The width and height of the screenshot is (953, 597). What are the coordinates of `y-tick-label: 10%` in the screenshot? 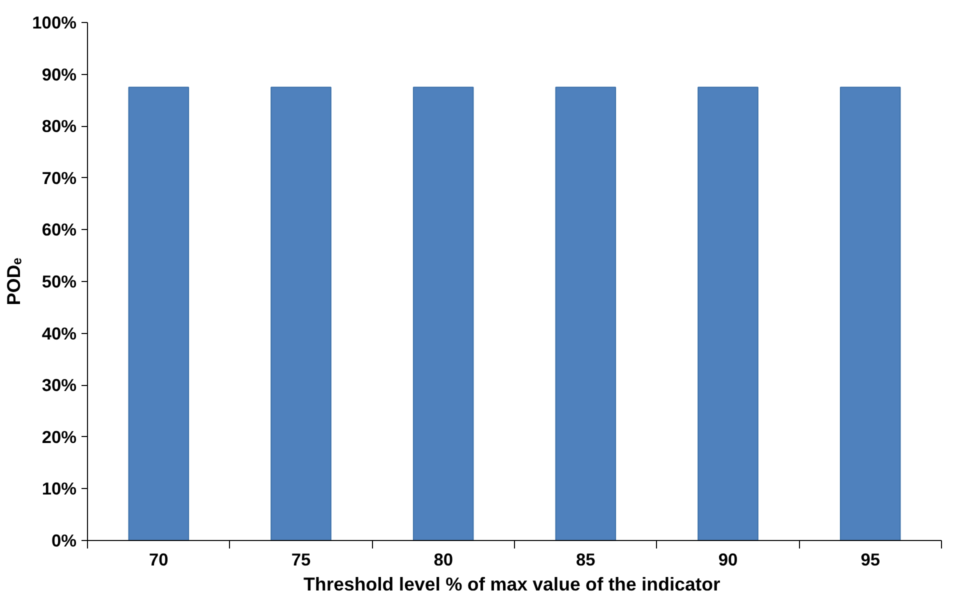 It's located at (59, 488).